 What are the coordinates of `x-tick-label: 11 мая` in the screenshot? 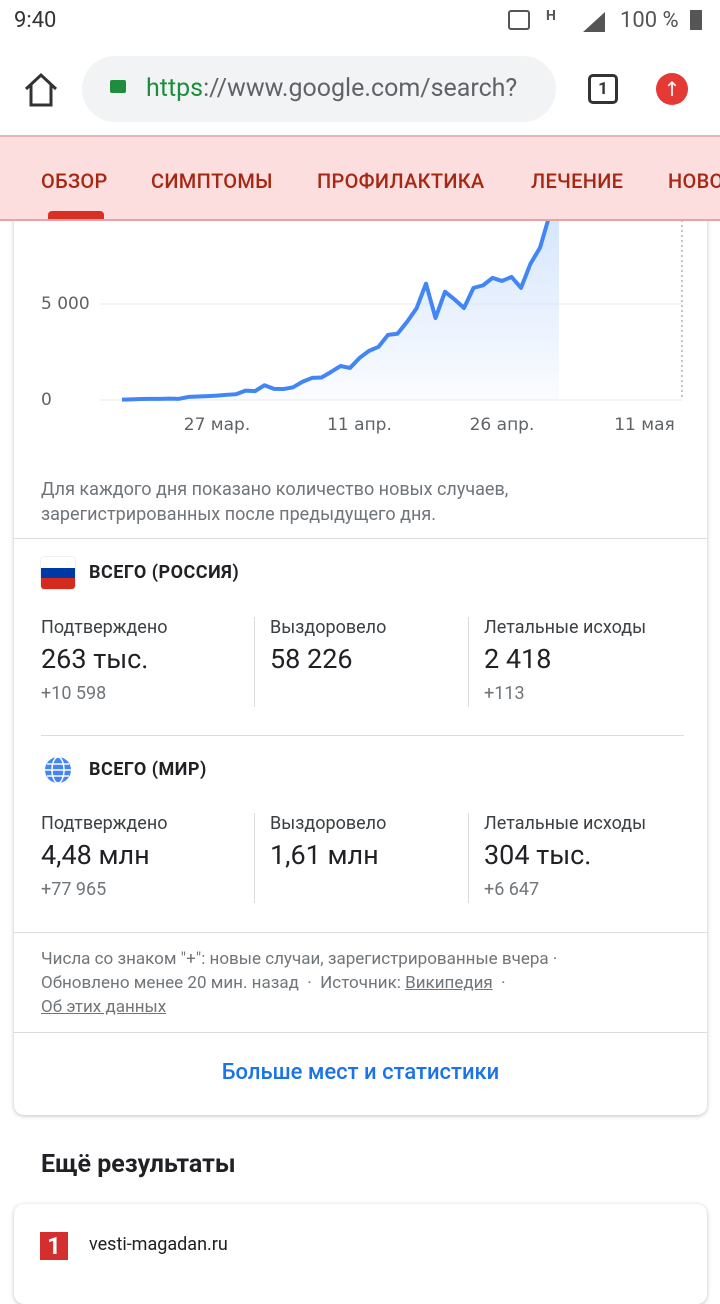 It's located at (644, 425).